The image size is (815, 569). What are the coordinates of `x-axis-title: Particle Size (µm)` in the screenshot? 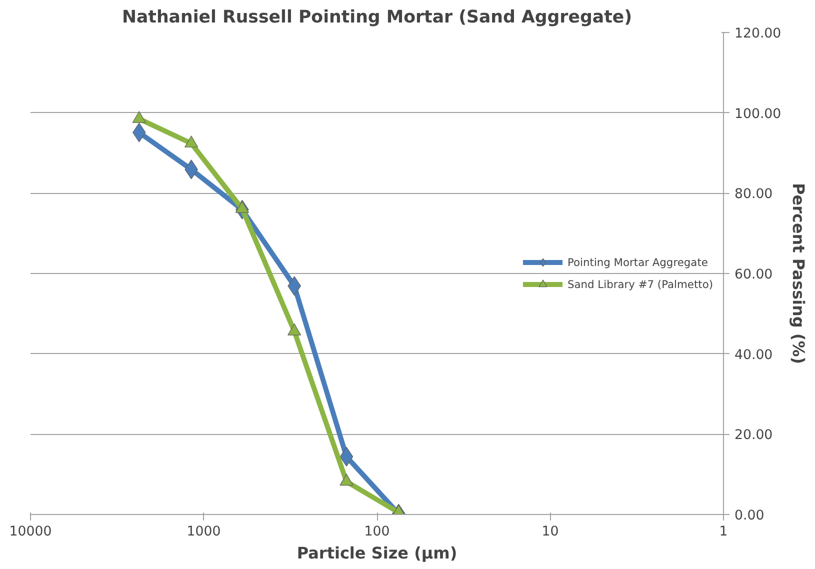 It's located at (377, 553).